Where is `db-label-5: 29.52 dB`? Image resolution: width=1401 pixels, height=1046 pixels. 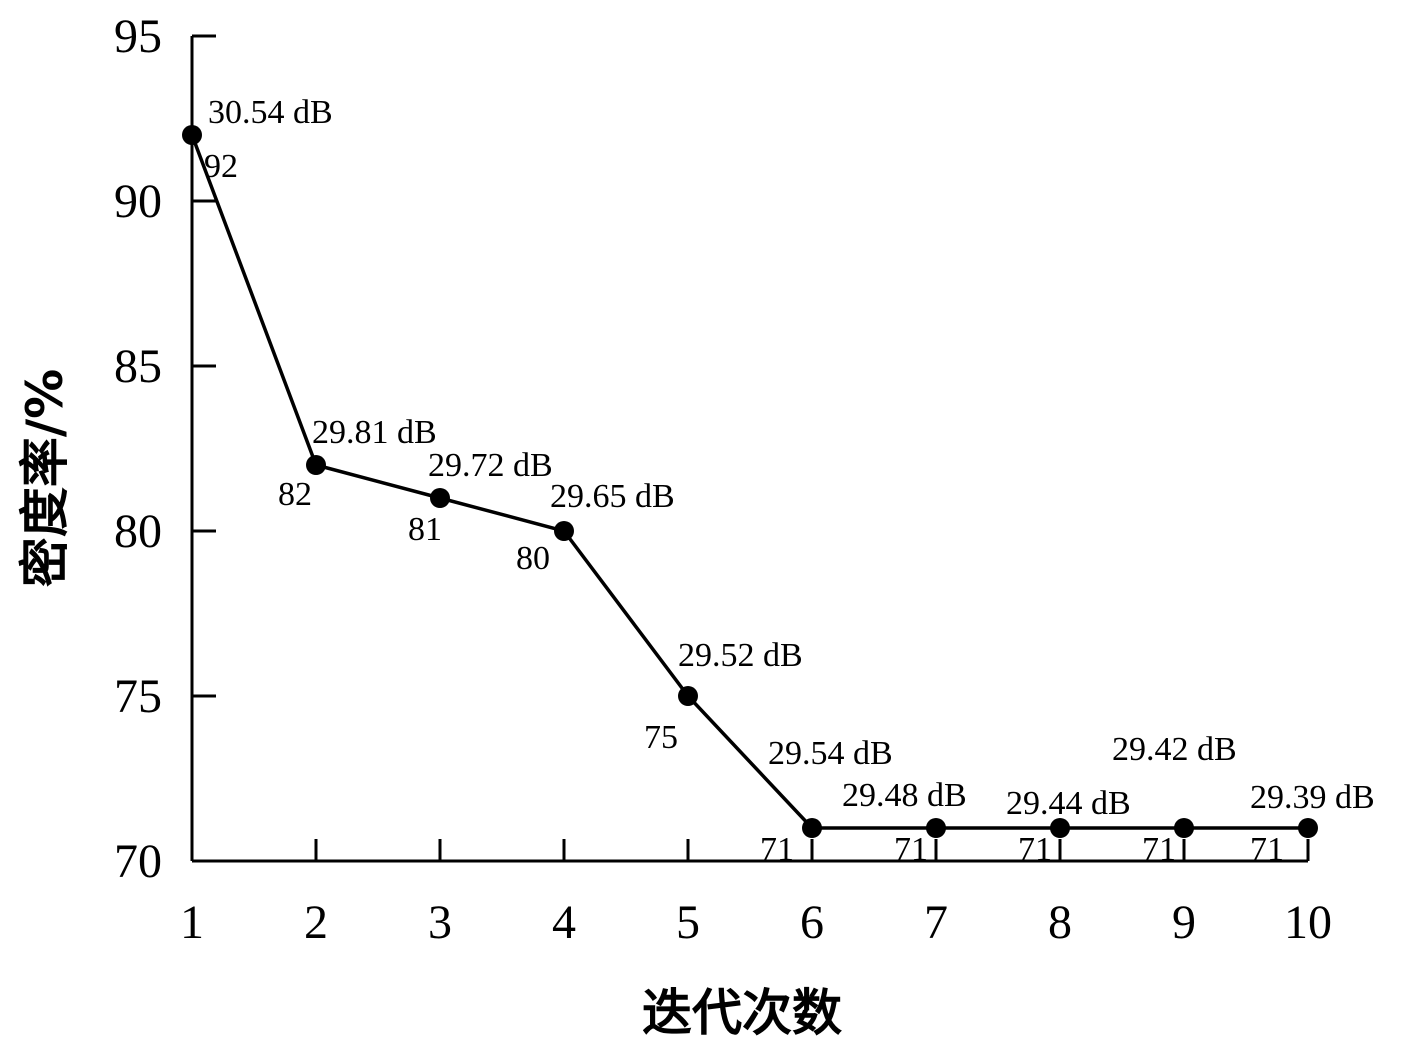
db-label-5: 29.52 dB is located at coordinates (740, 655).